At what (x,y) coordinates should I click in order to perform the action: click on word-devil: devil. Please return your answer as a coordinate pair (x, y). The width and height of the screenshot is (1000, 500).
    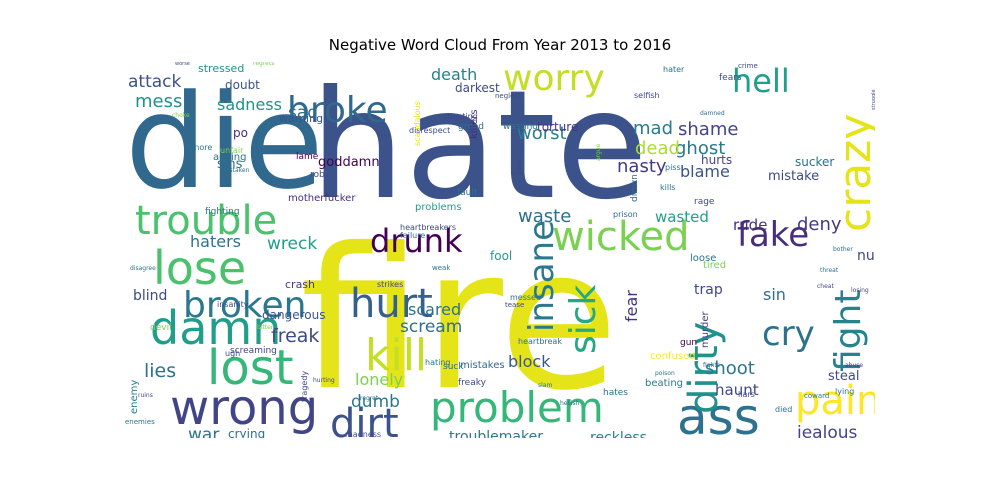
    Looking at the image, I should click on (161, 328).